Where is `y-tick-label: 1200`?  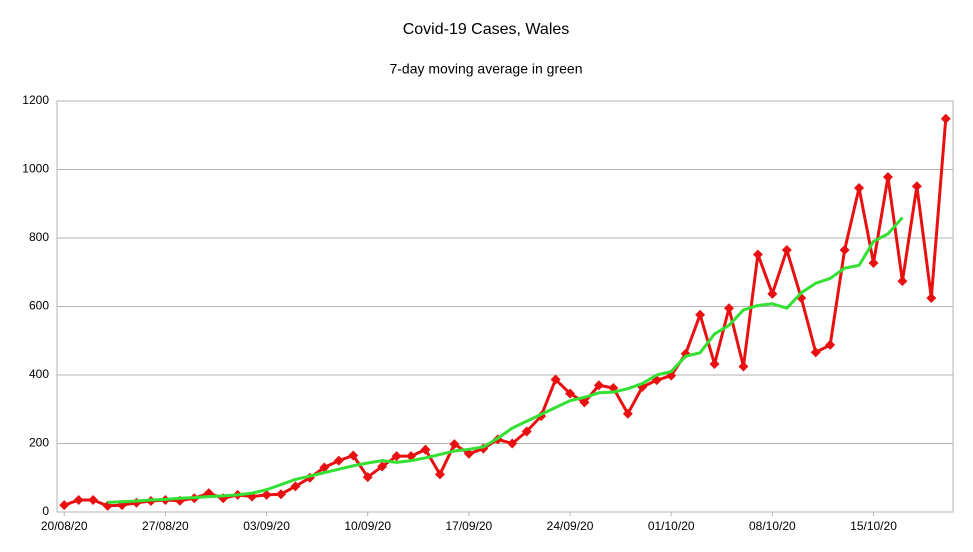 y-tick-label: 1200 is located at coordinates (35, 100).